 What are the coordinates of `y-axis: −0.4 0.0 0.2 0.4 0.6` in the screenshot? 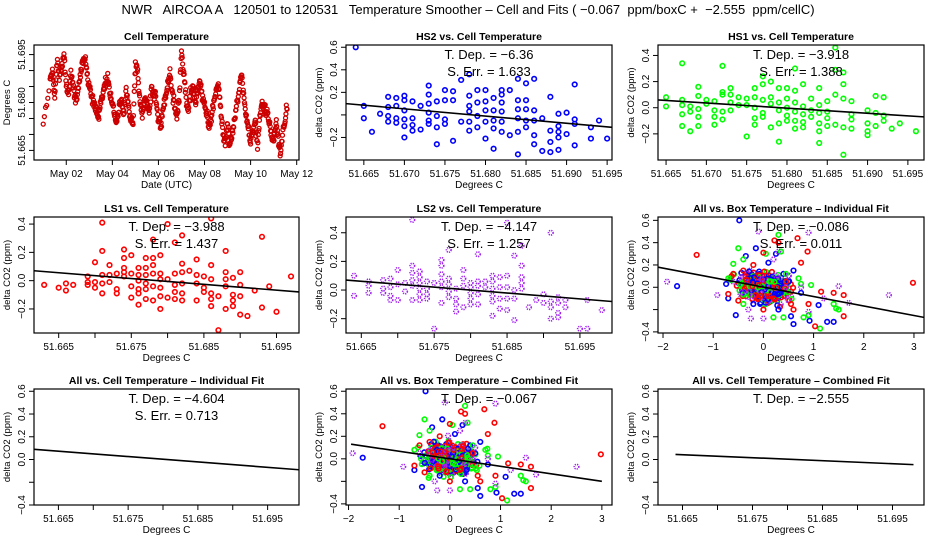 It's located at (649, 449).